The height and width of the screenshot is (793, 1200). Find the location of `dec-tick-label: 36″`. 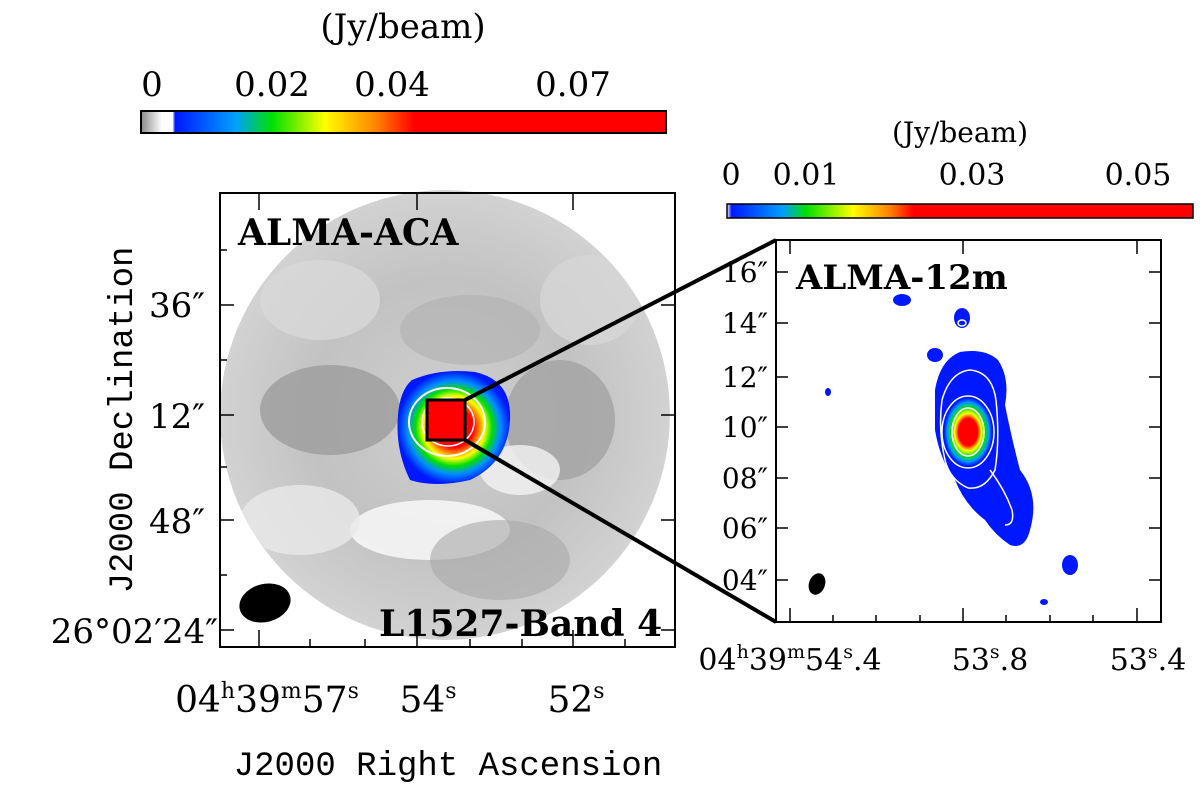

dec-tick-label: 36″ is located at coordinates (177, 306).